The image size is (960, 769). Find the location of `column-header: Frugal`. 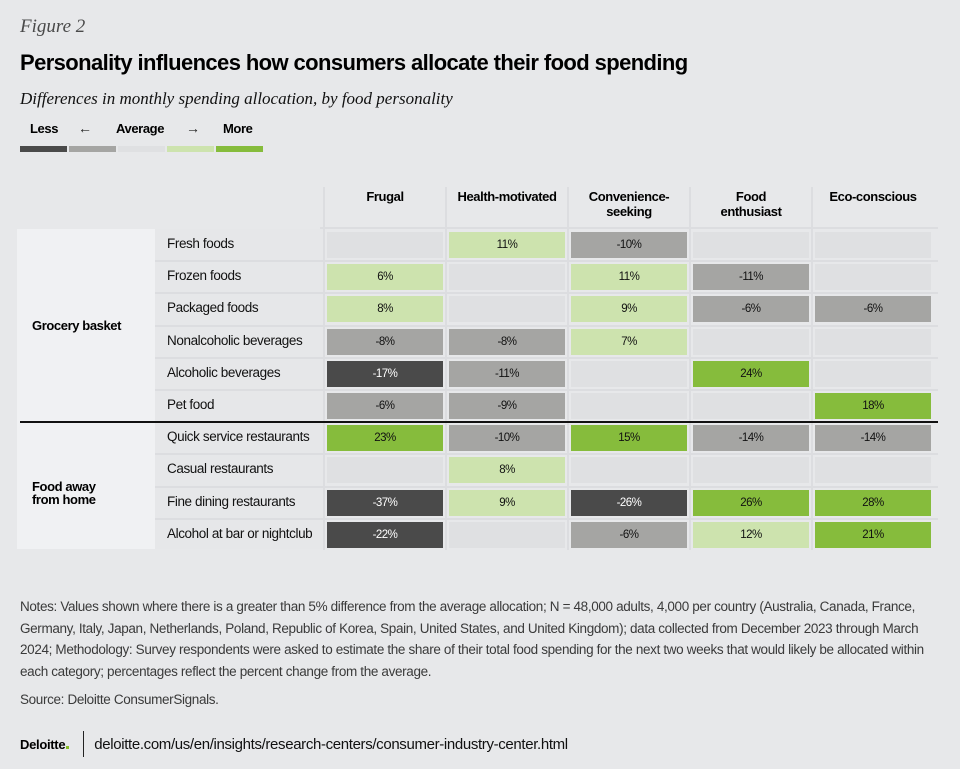

column-header: Frugal is located at coordinates (385, 196).